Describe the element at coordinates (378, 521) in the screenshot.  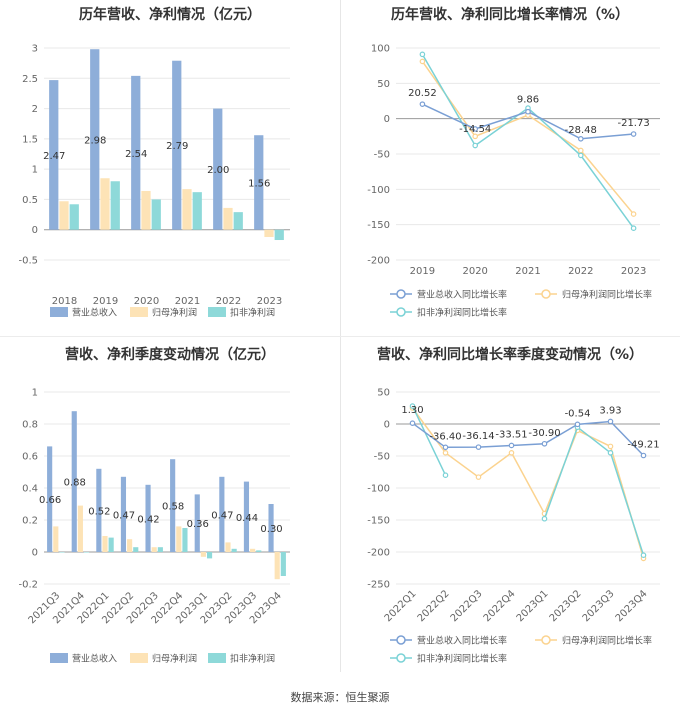
I see `y-tick-label: -150` at that location.